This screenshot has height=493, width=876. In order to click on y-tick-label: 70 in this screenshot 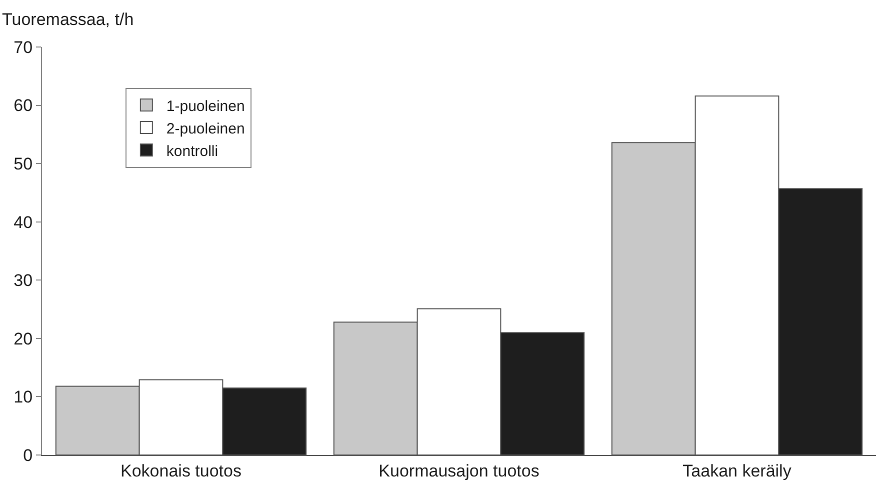, I will do `click(23, 47)`.